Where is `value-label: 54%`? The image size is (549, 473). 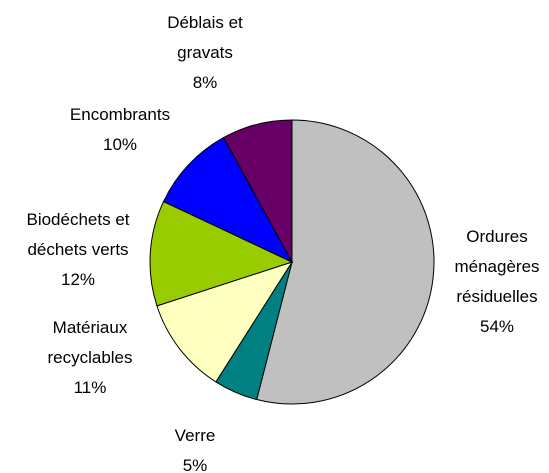
value-label: 54% is located at coordinates (497, 326).